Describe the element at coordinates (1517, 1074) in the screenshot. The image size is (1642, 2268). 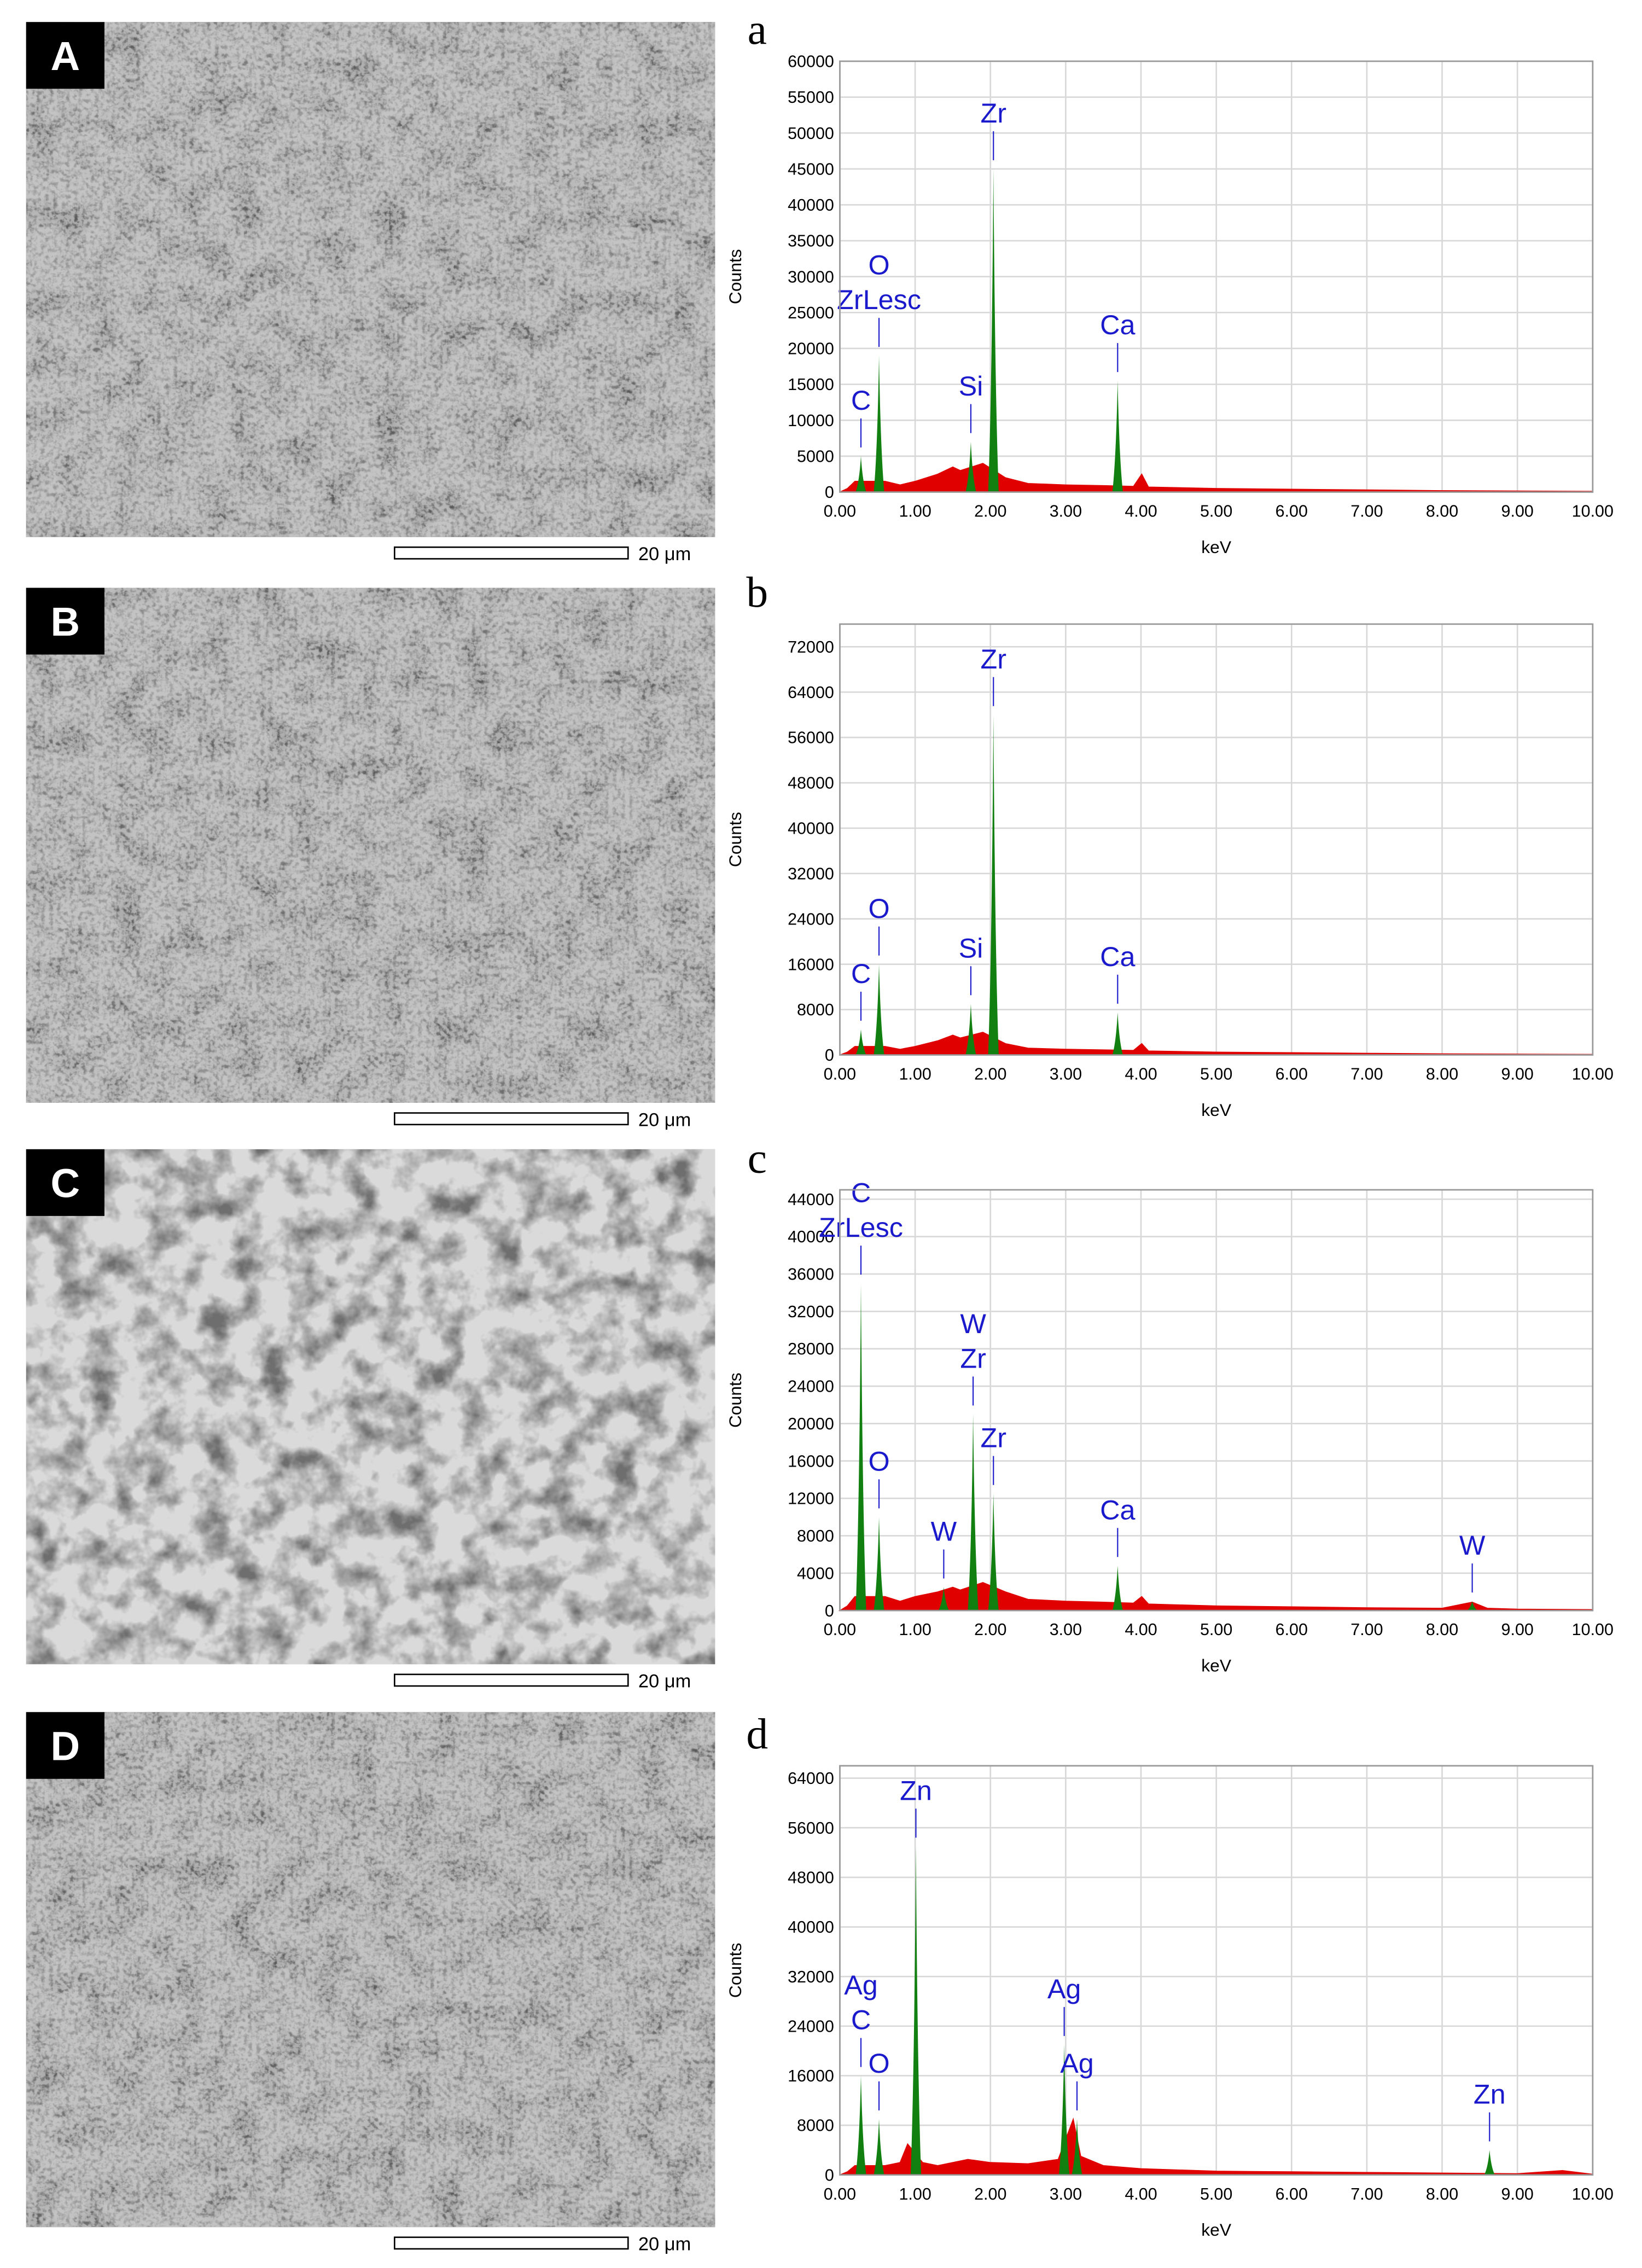
I see `x-tick-label: 9.00` at that location.